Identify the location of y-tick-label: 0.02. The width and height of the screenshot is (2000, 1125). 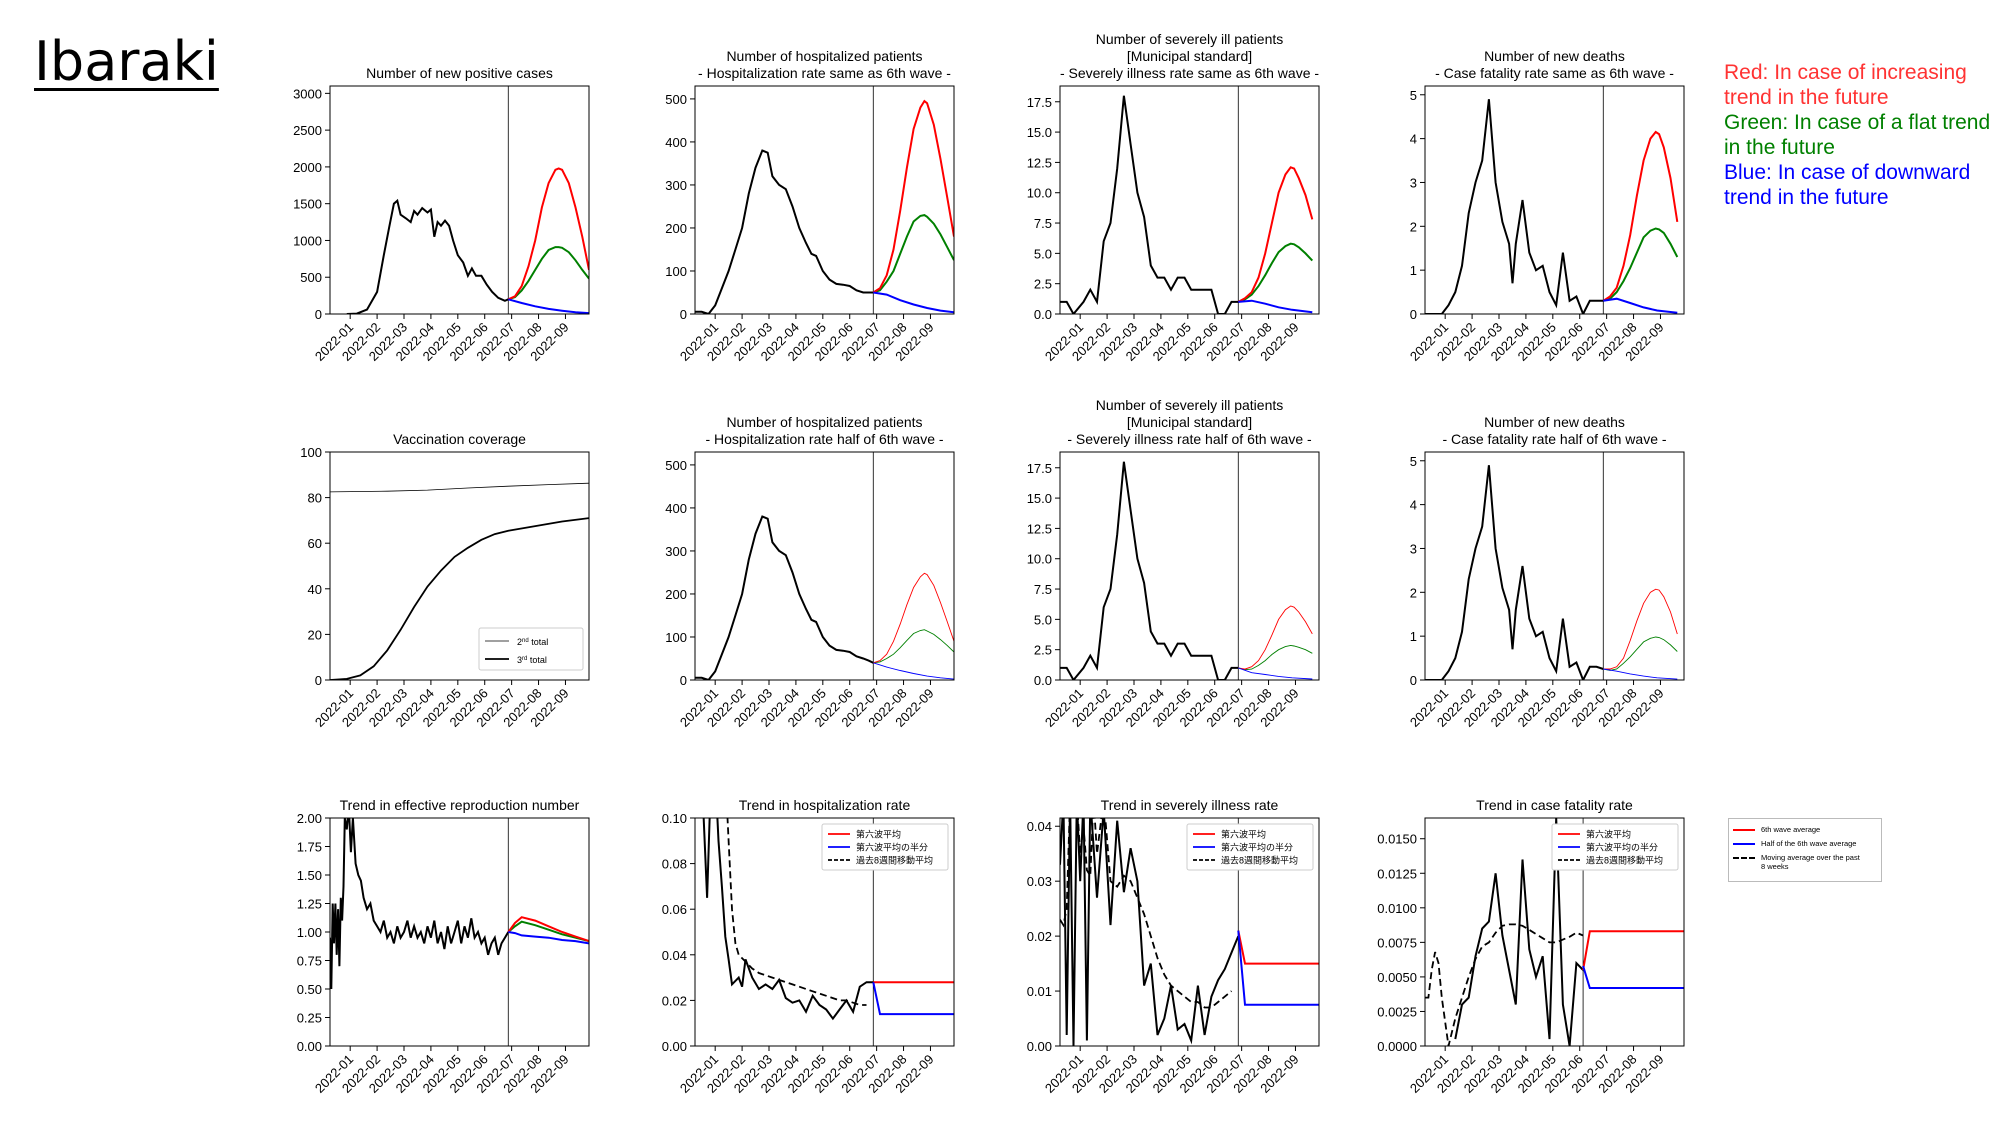
(1039, 936).